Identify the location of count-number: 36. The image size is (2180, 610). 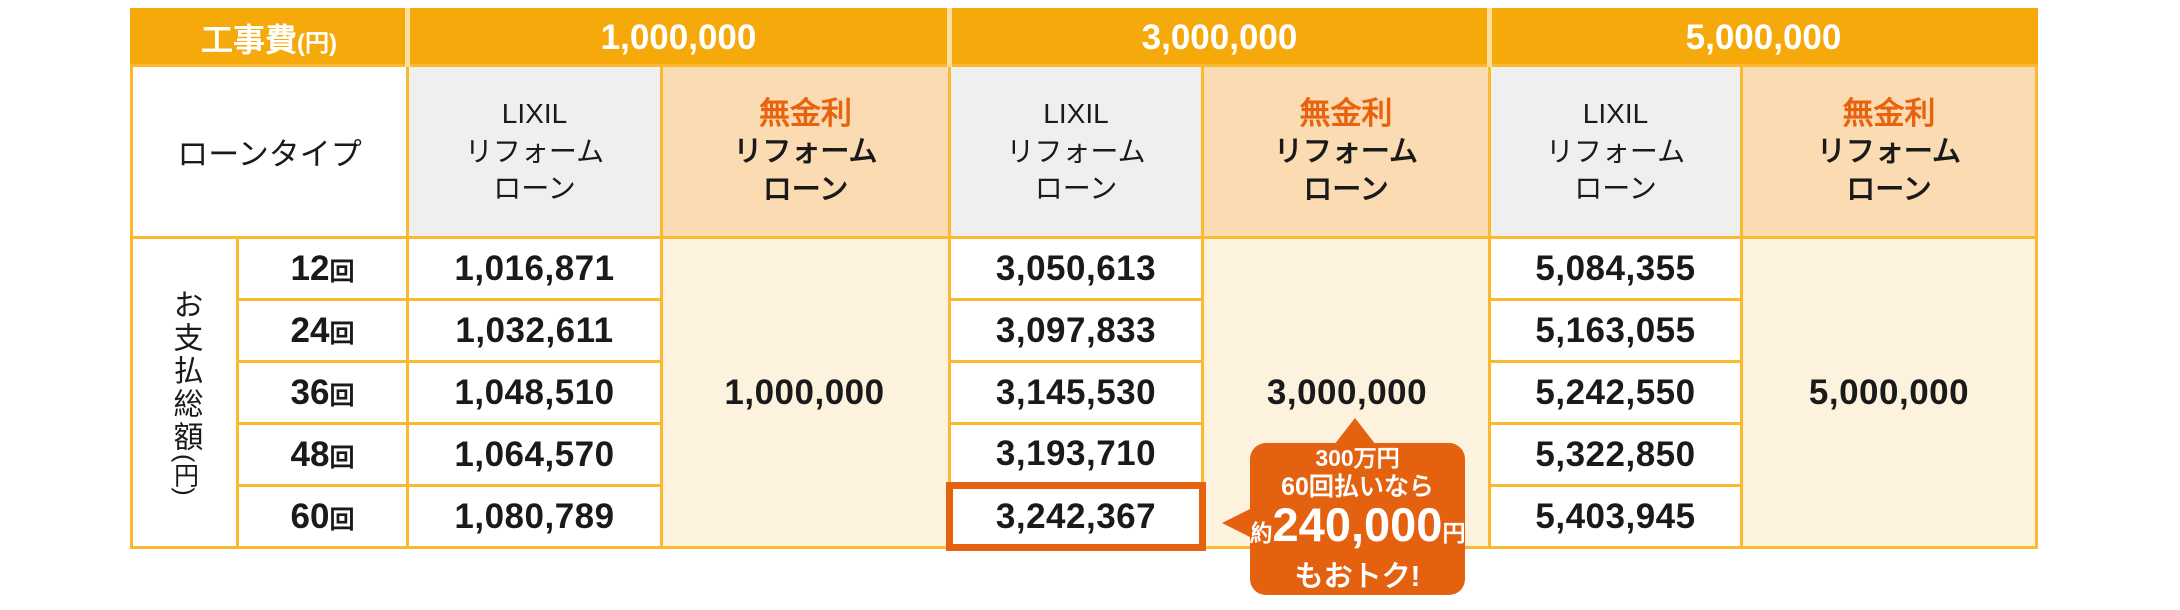
(310, 392).